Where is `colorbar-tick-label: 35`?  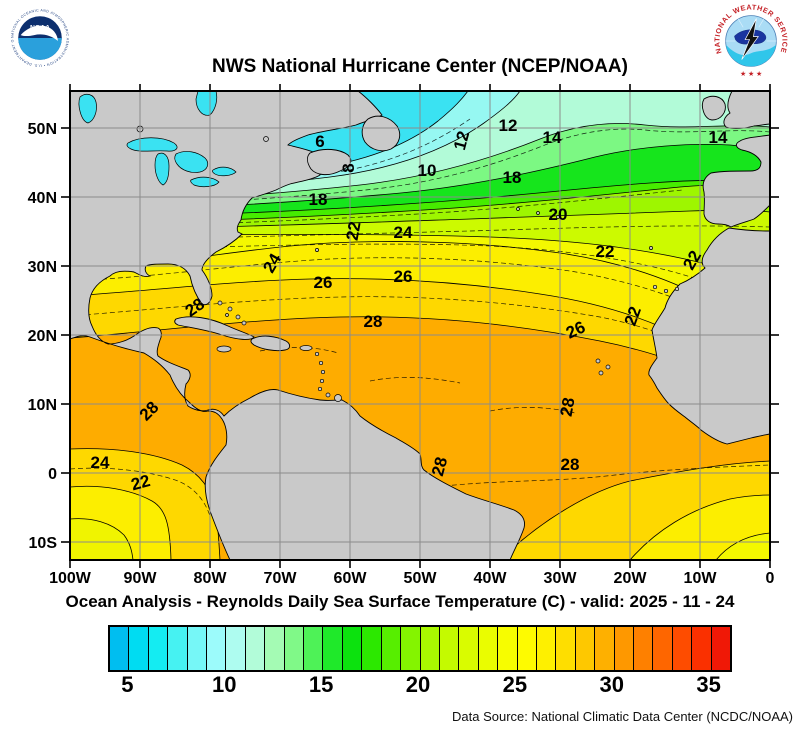
colorbar-tick-label: 35 is located at coordinates (708, 684).